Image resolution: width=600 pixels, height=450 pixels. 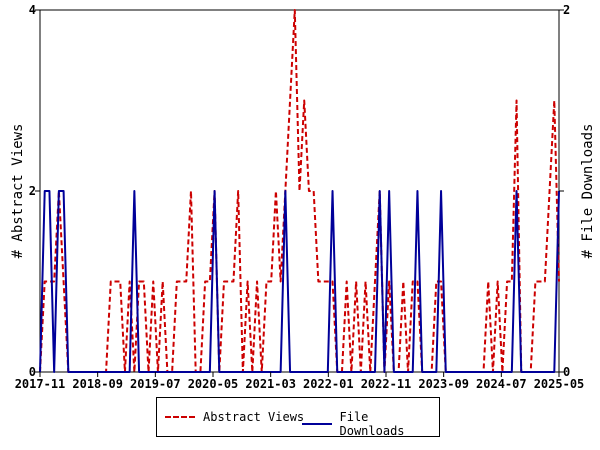 I want to click on legend-label-file-downloads: File Downloads, so click(x=372, y=424).